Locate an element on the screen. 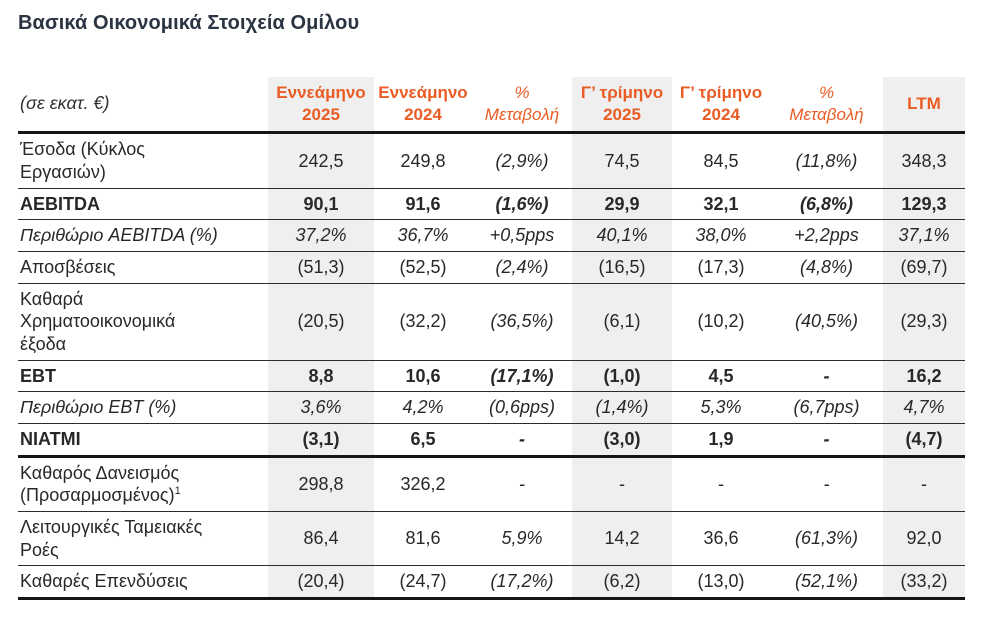 The width and height of the screenshot is (981, 629). page-title: Βασικά Οικονομικά Στοιχεία Ομίλου is located at coordinates (189, 23).